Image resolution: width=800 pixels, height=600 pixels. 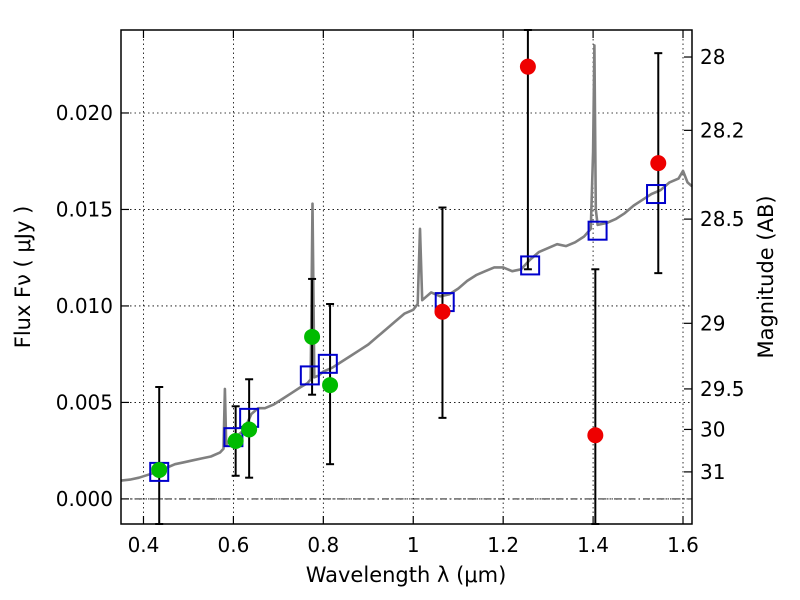 What do you see at coordinates (84, 499) in the screenshot?
I see `y-tick-label: 0.000` at bounding box center [84, 499].